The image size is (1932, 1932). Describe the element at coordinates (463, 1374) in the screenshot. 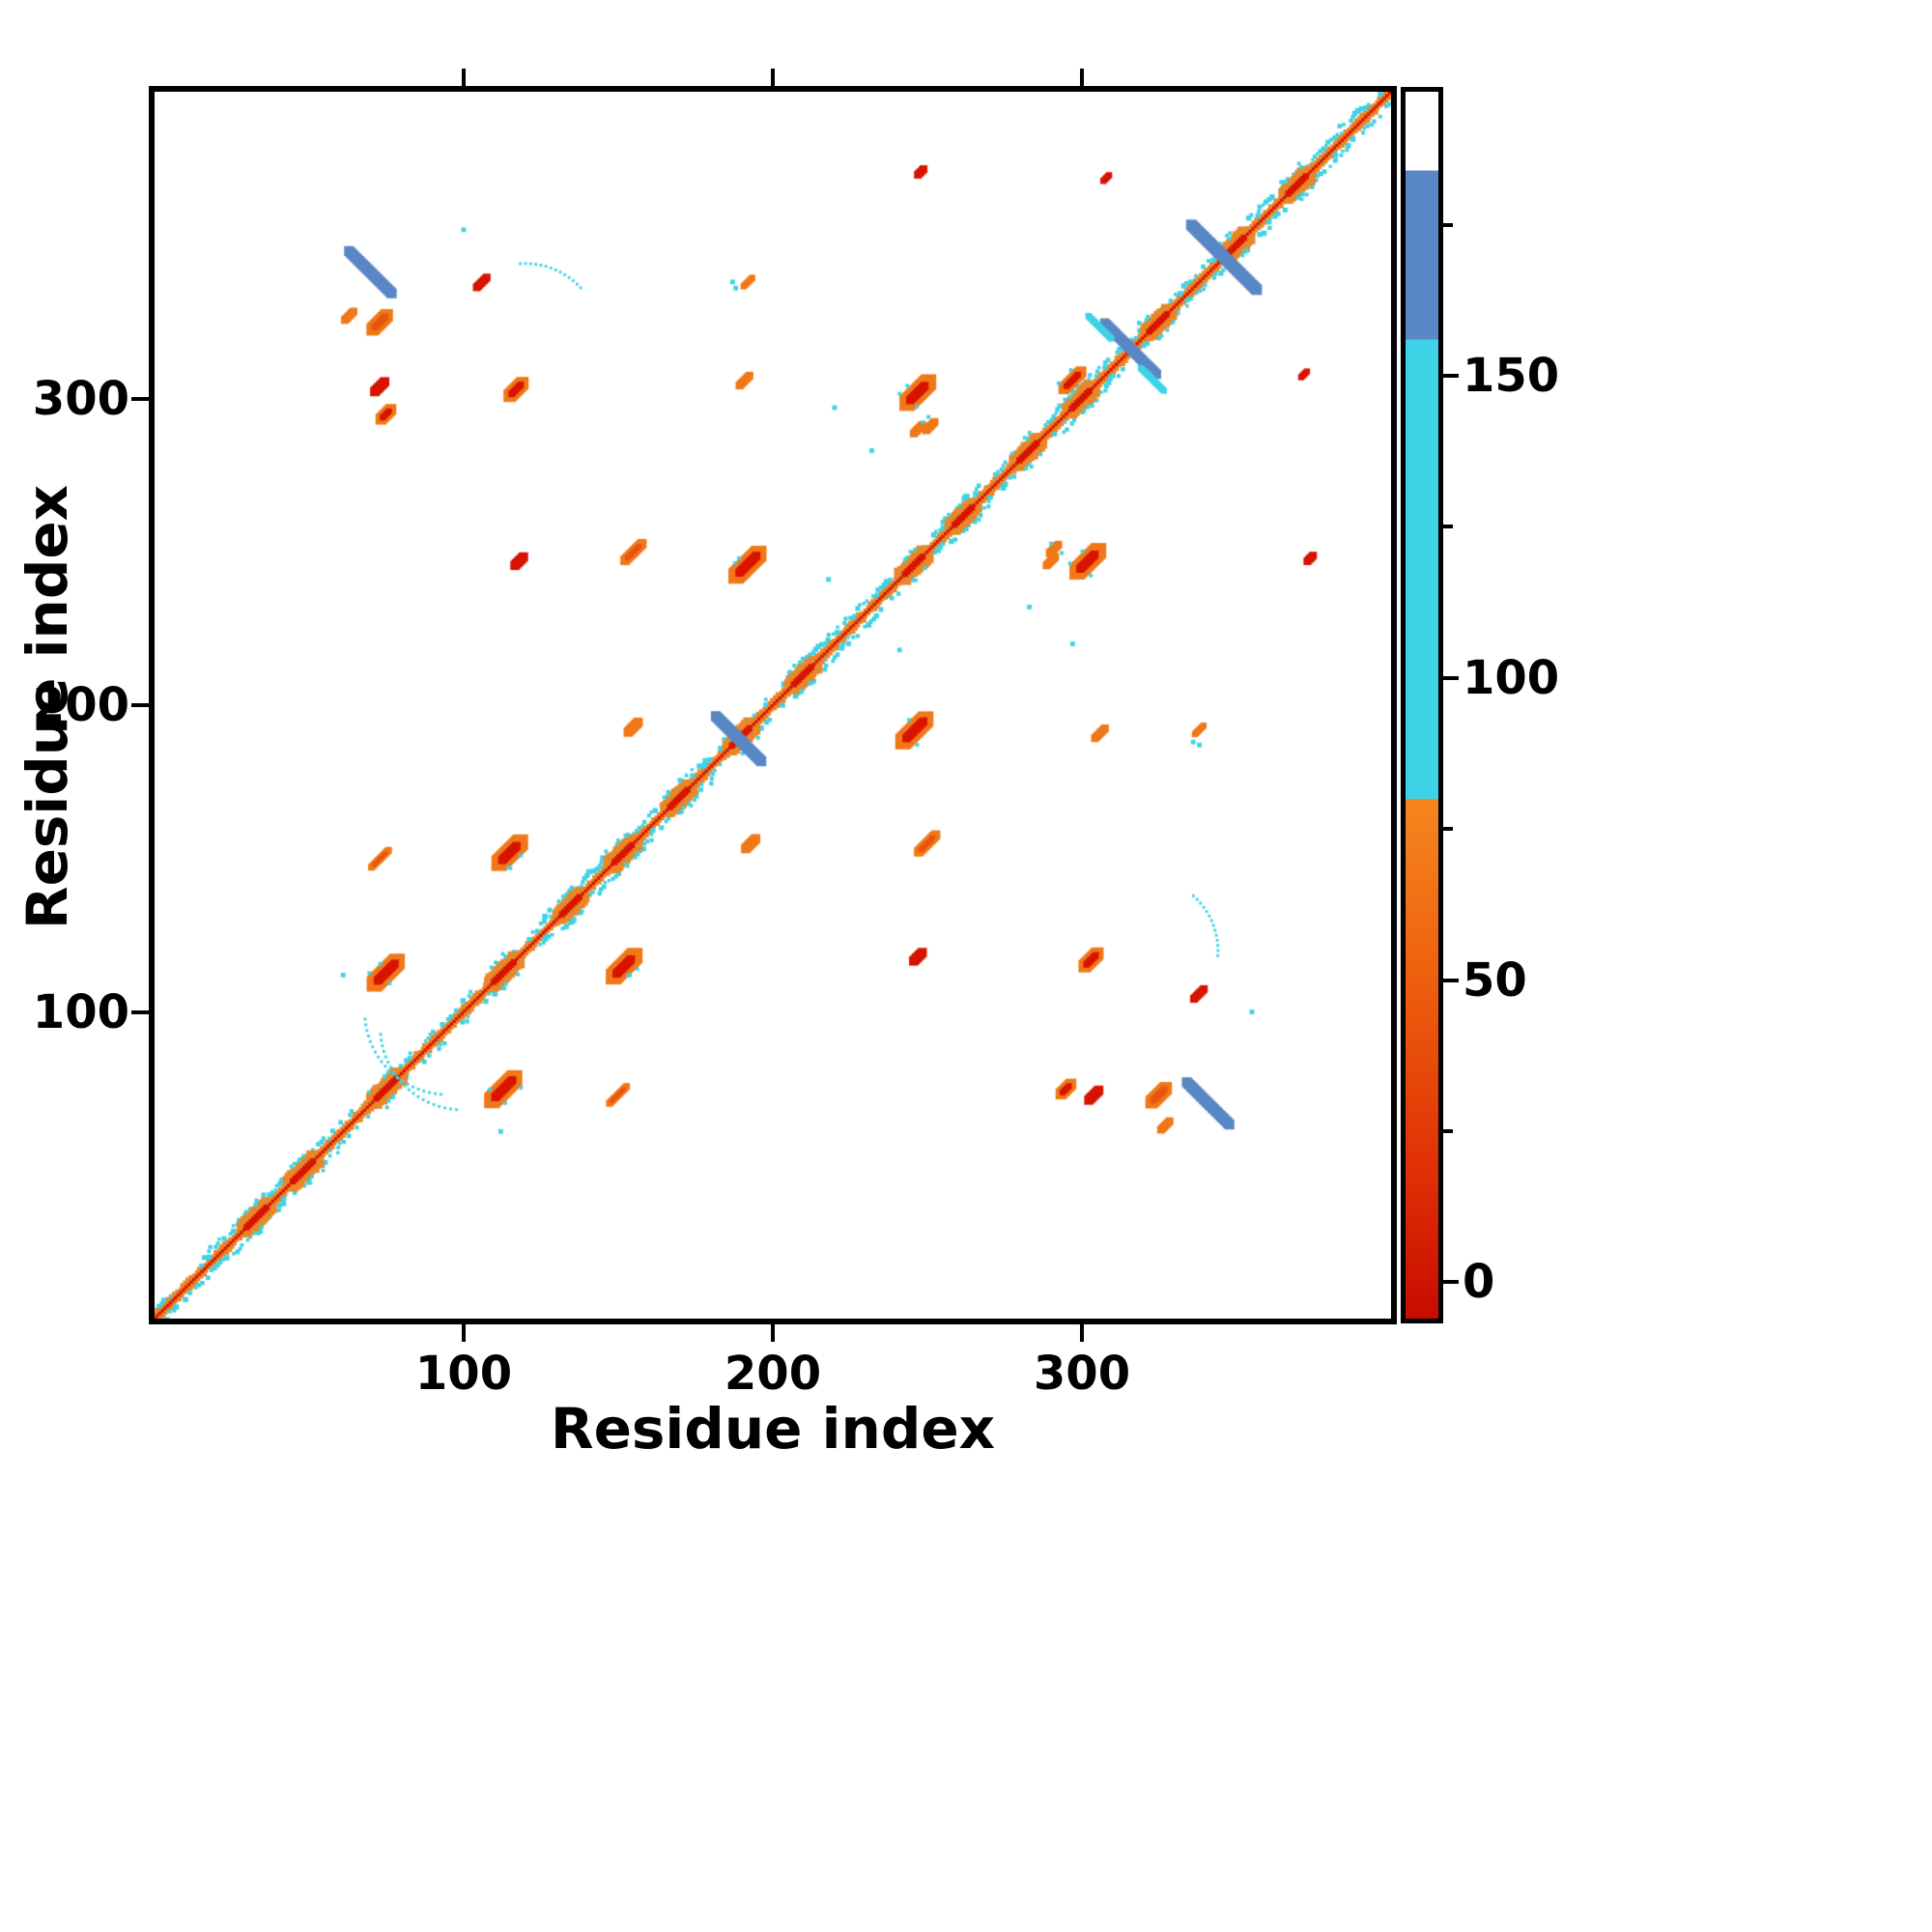

I see `x-tick-label: 100` at that location.